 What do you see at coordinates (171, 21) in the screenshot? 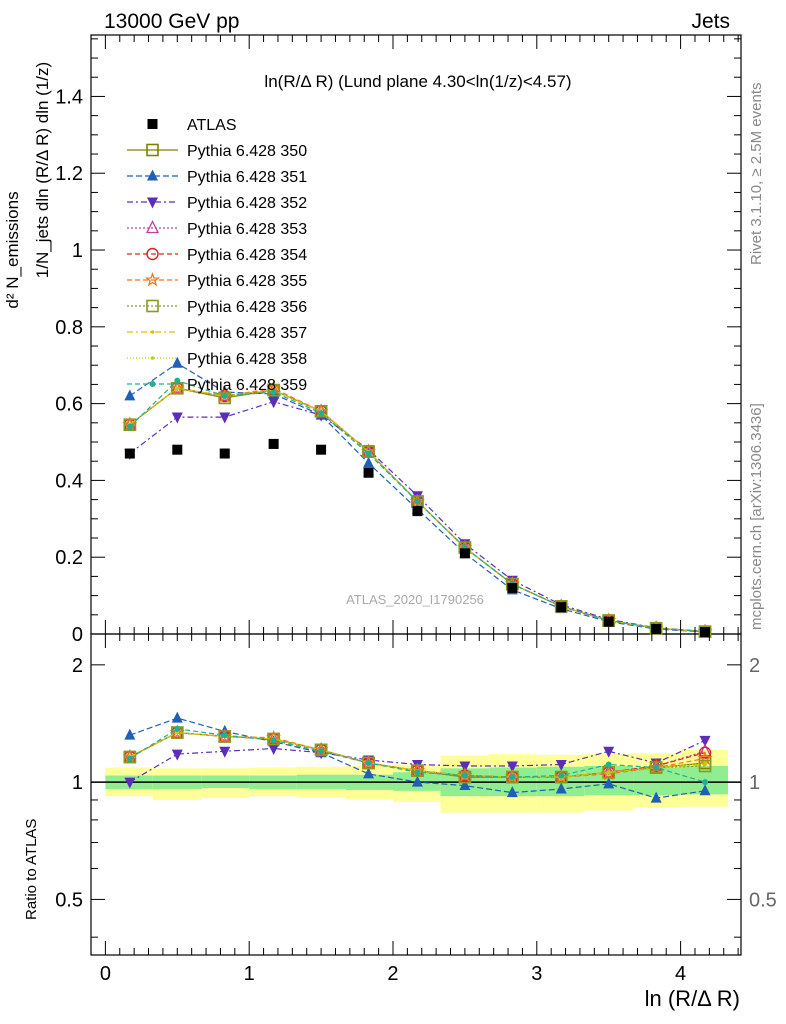
I see `header-left: 13000 GeV pp` at bounding box center [171, 21].